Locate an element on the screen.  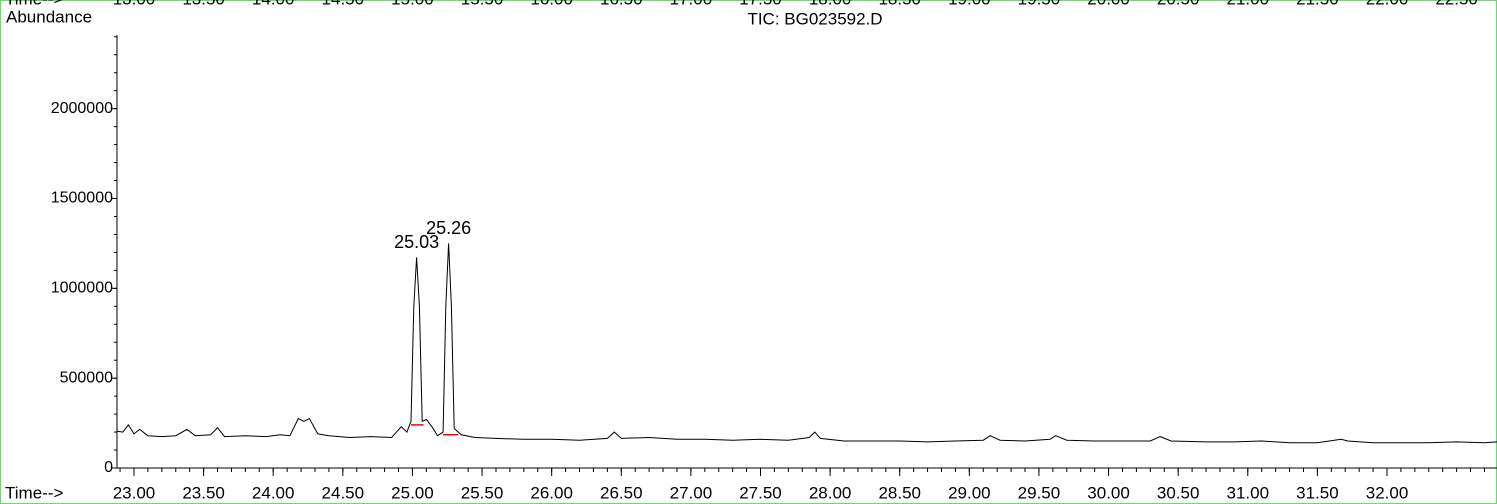
x-tick-label: 24.00 is located at coordinates (273, 492).